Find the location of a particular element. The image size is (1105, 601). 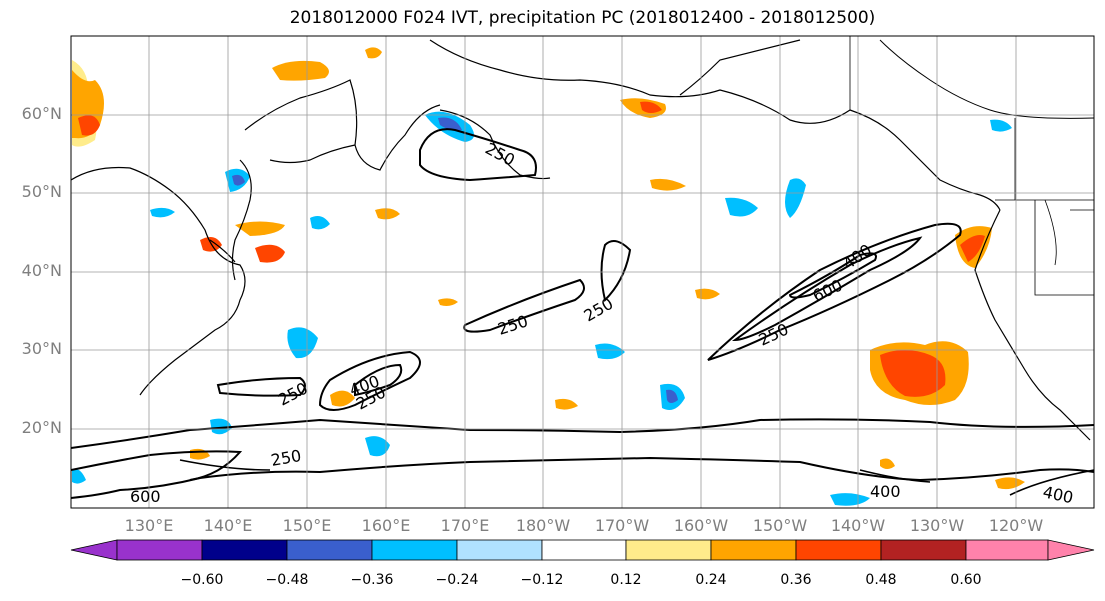

contour-label: 600 is located at coordinates (145, 496).